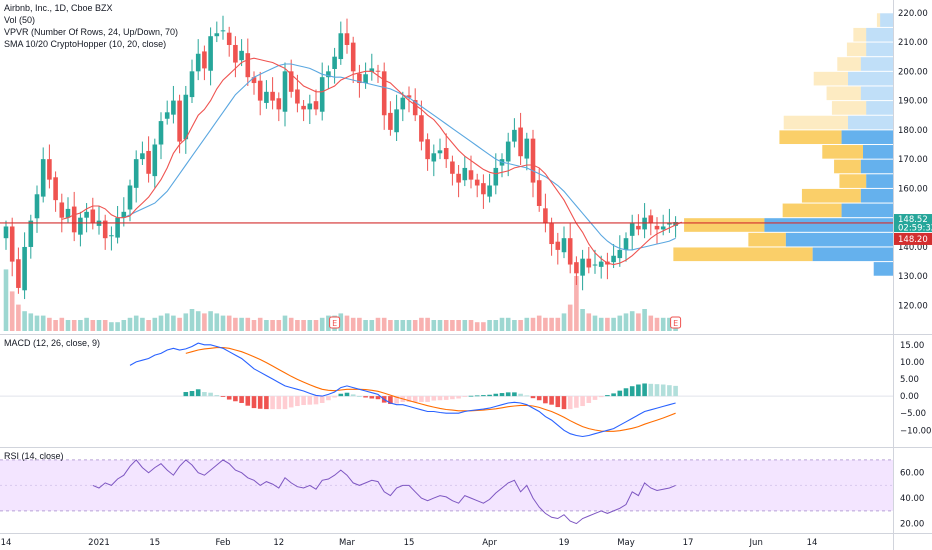  I want to click on macd-tick-label: 0.00, so click(909, 397).